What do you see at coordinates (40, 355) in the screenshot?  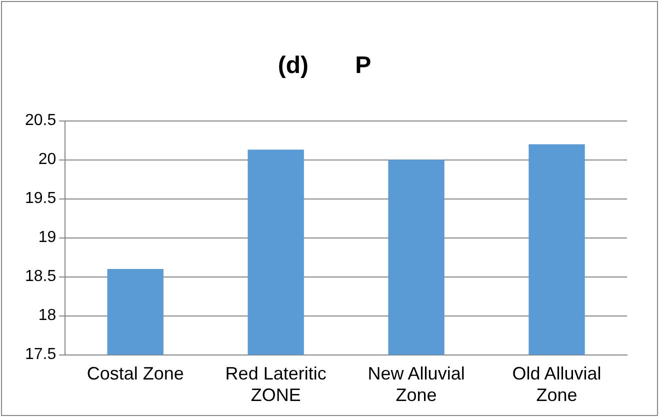 I see `y-tick-label: 17.5` at bounding box center [40, 355].